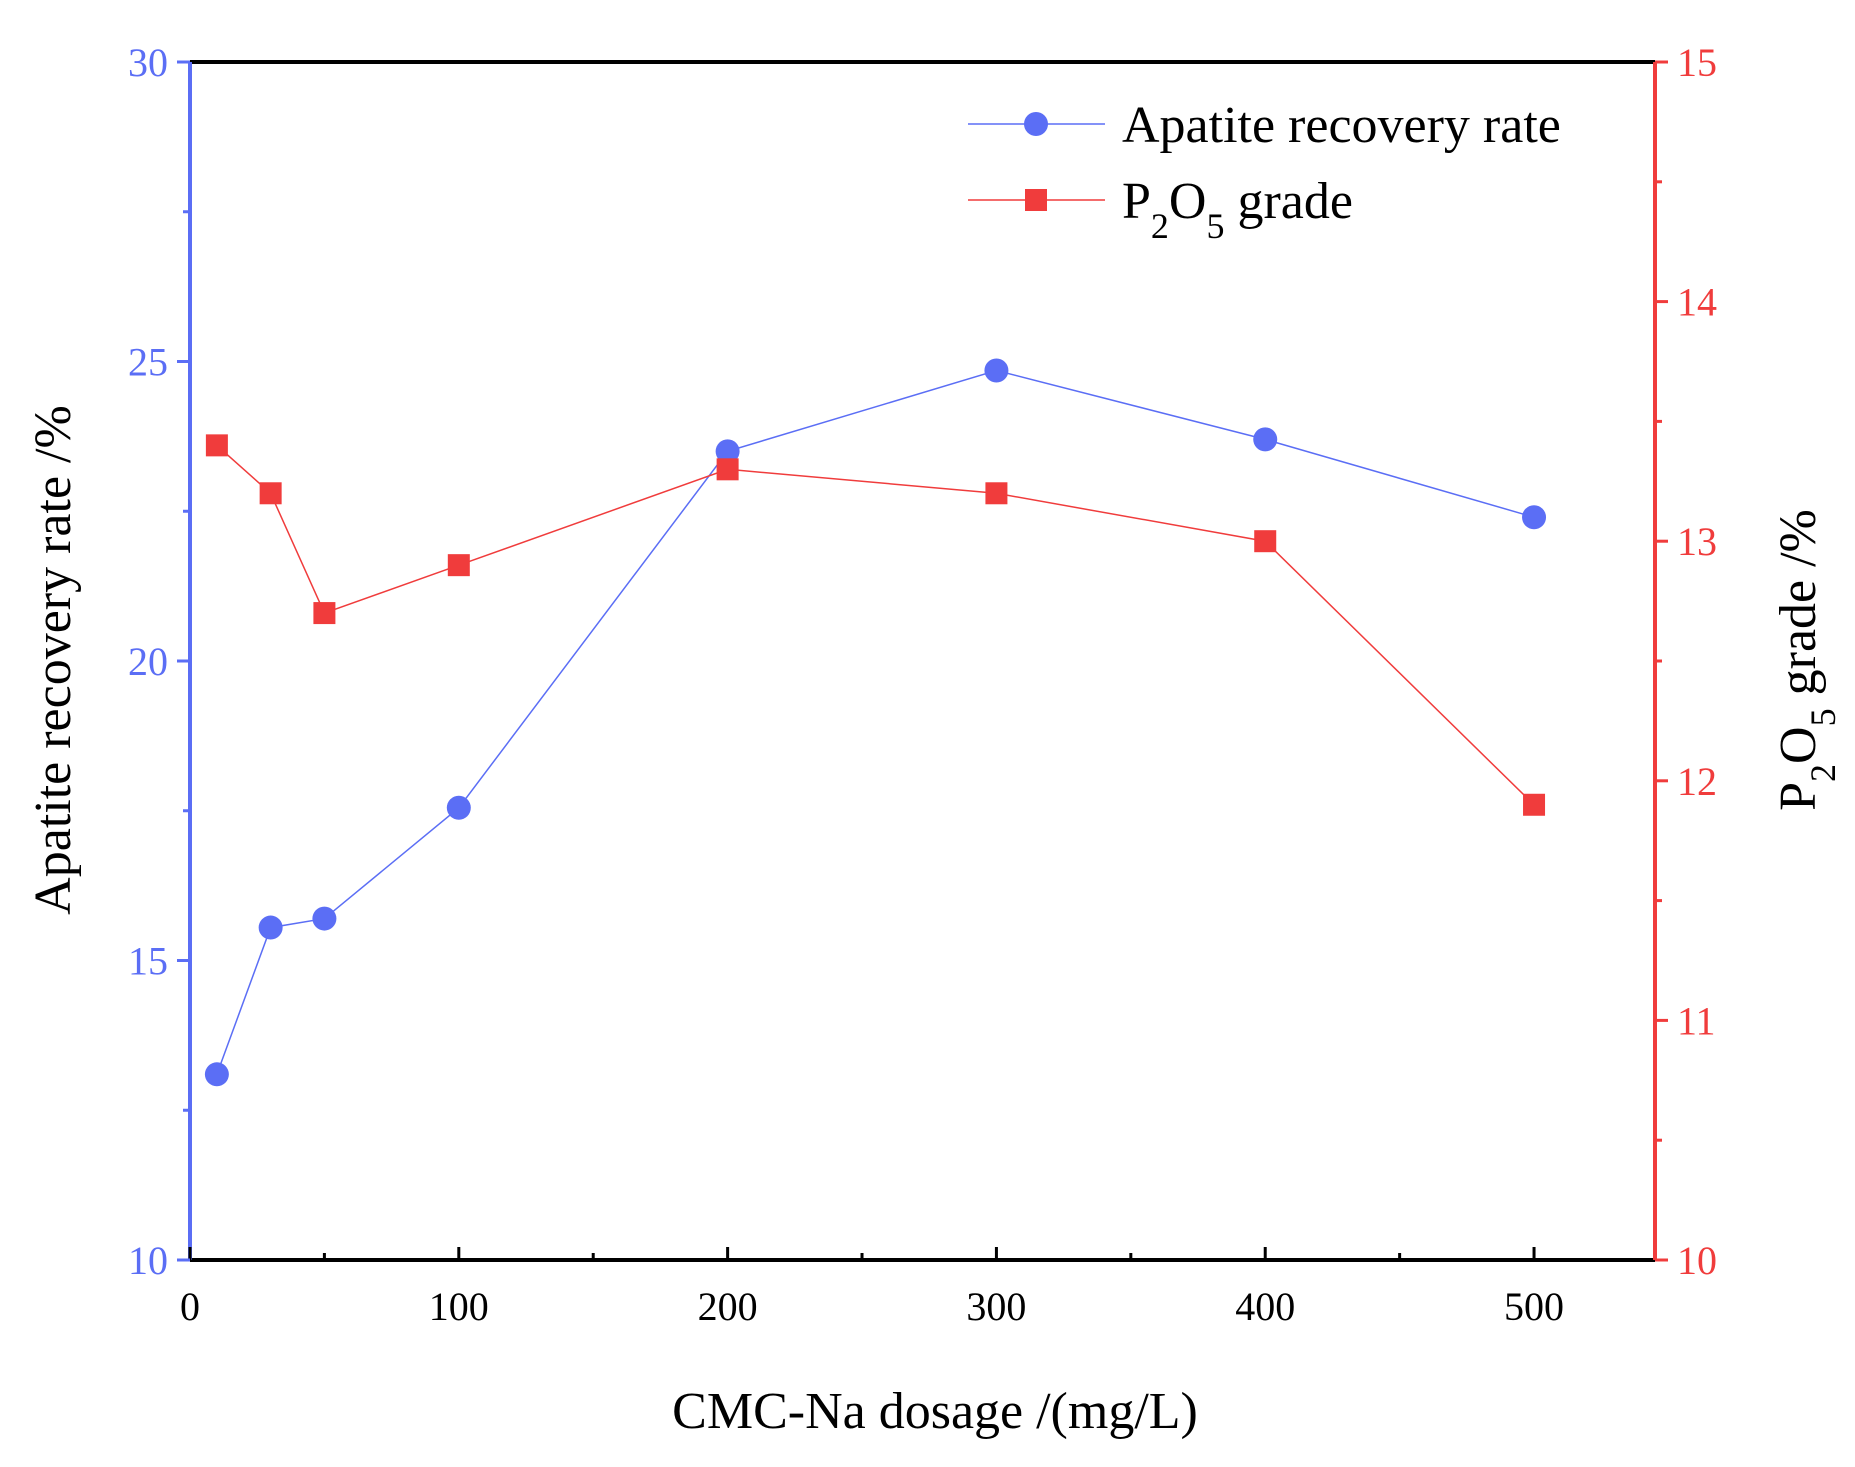 The width and height of the screenshot is (1855, 1467). Describe the element at coordinates (1341, 125) in the screenshot. I see `legend-label-recovery: Apatite recovery rate` at that location.